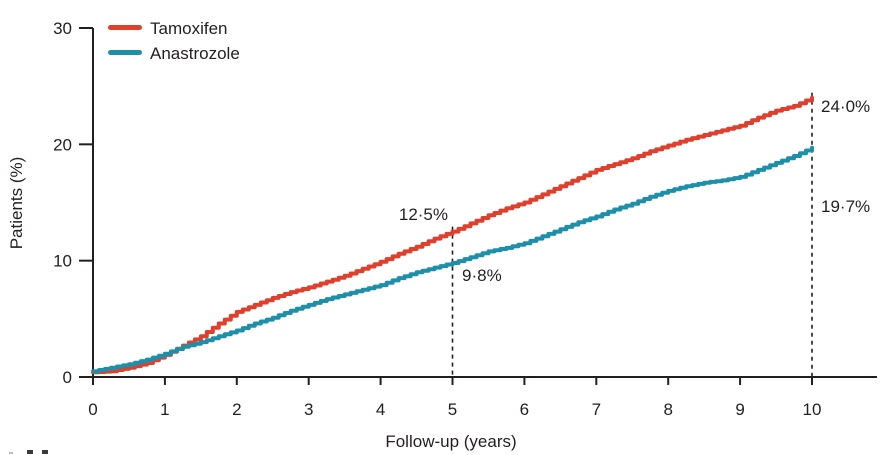 Image resolution: width=893 pixels, height=455 pixels. I want to click on x-tick-label: 5, so click(452, 409).